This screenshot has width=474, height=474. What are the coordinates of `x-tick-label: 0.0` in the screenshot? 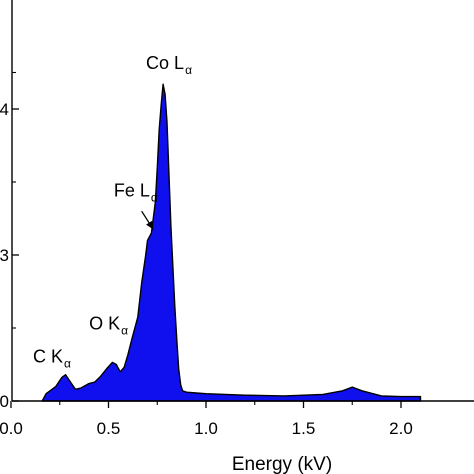 It's located at (11, 428).